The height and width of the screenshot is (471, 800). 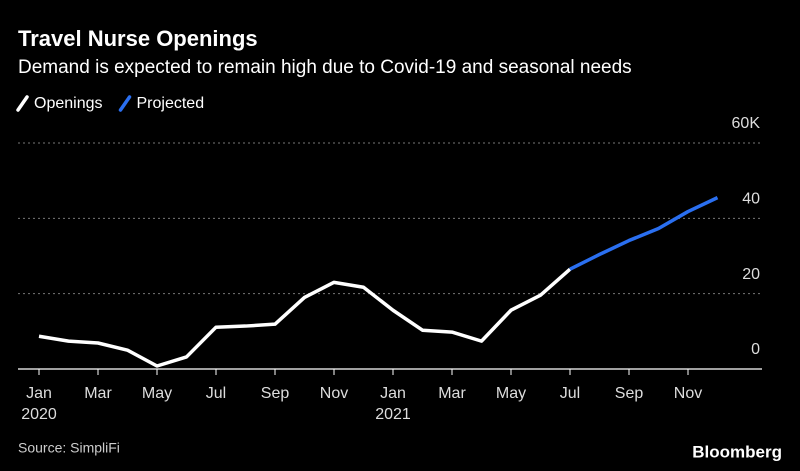 I want to click on x-year-label: 2021, so click(x=393, y=414).